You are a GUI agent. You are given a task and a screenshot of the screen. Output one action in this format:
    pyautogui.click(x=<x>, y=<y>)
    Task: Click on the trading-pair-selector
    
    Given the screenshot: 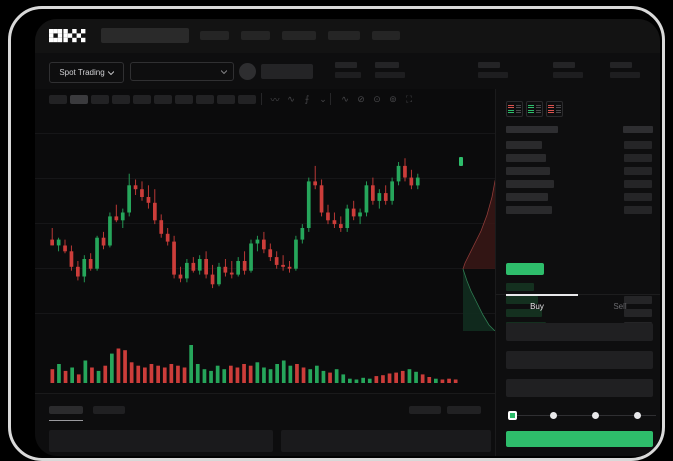 What is the action you would take?
    pyautogui.click(x=182, y=71)
    